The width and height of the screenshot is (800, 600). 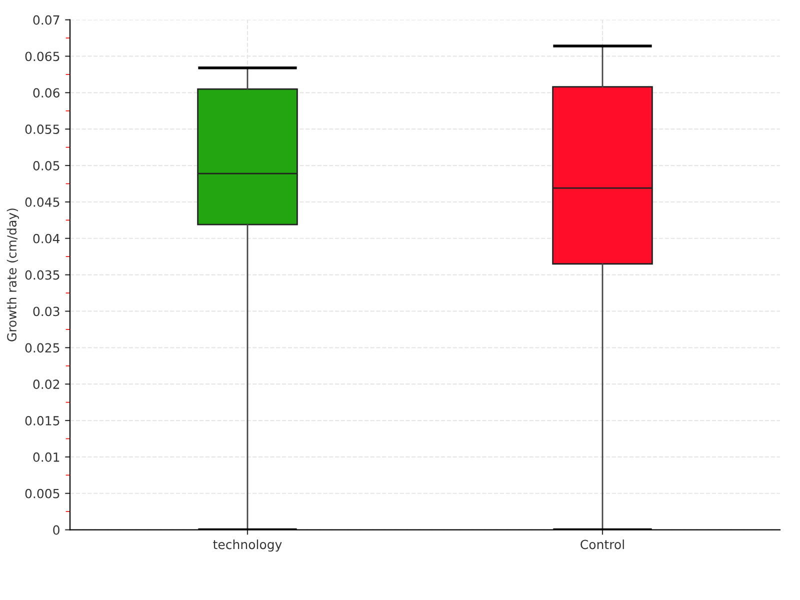 I want to click on y-tick-label: 0.03, so click(x=46, y=311).